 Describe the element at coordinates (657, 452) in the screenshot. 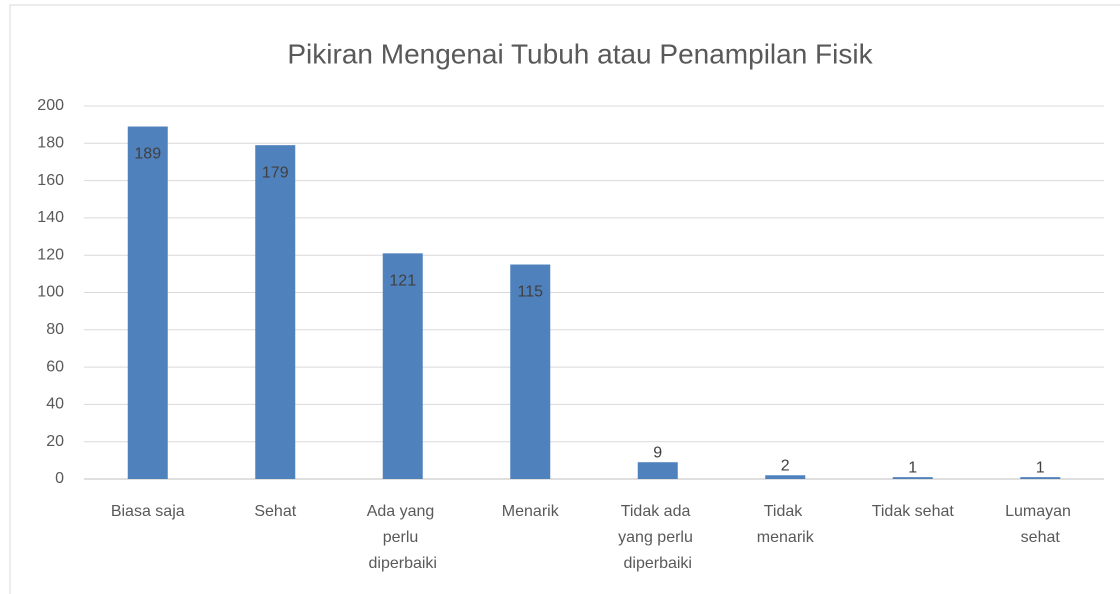

I see `data-label: 9` at that location.